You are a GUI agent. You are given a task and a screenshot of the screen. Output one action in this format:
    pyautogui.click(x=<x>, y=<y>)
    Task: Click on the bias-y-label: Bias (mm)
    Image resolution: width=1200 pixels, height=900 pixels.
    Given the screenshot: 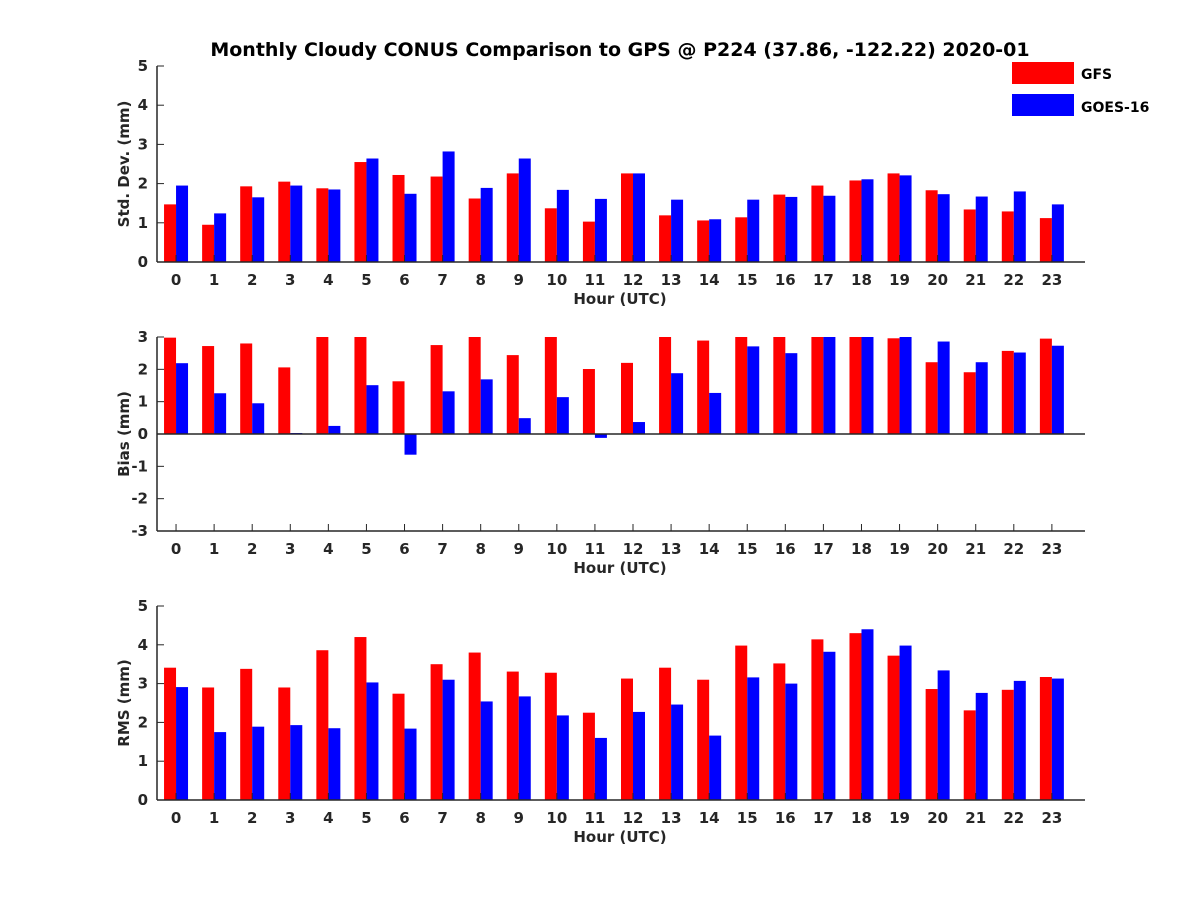 What is the action you would take?
    pyautogui.click(x=124, y=434)
    